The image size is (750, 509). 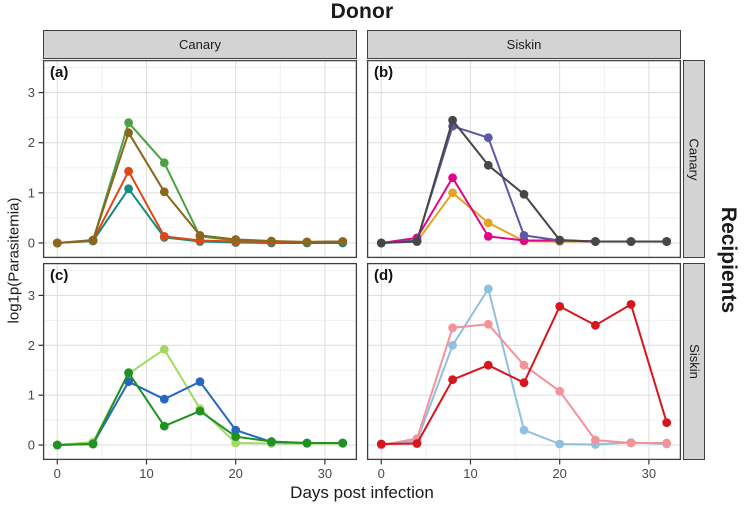 I want to click on panel-d-letter: (d), so click(x=384, y=275).